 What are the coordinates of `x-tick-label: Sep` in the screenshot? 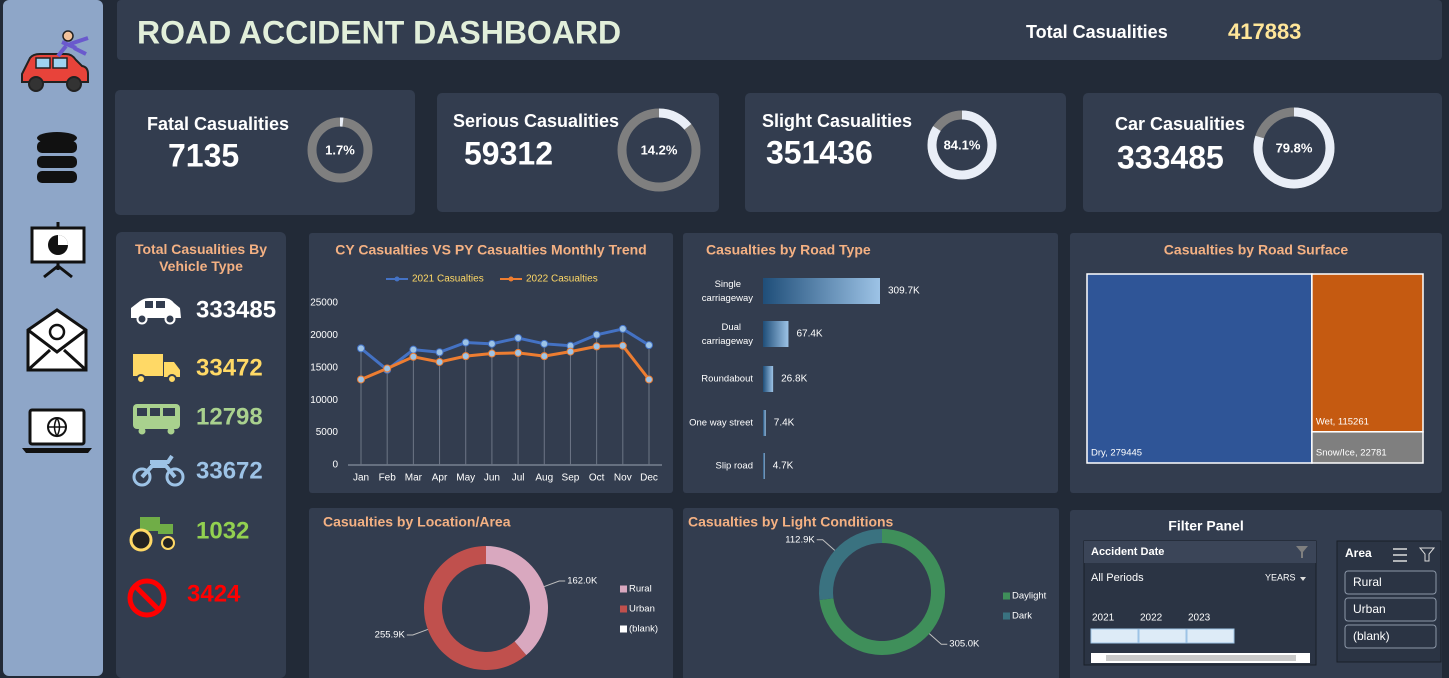 It's located at (571, 478).